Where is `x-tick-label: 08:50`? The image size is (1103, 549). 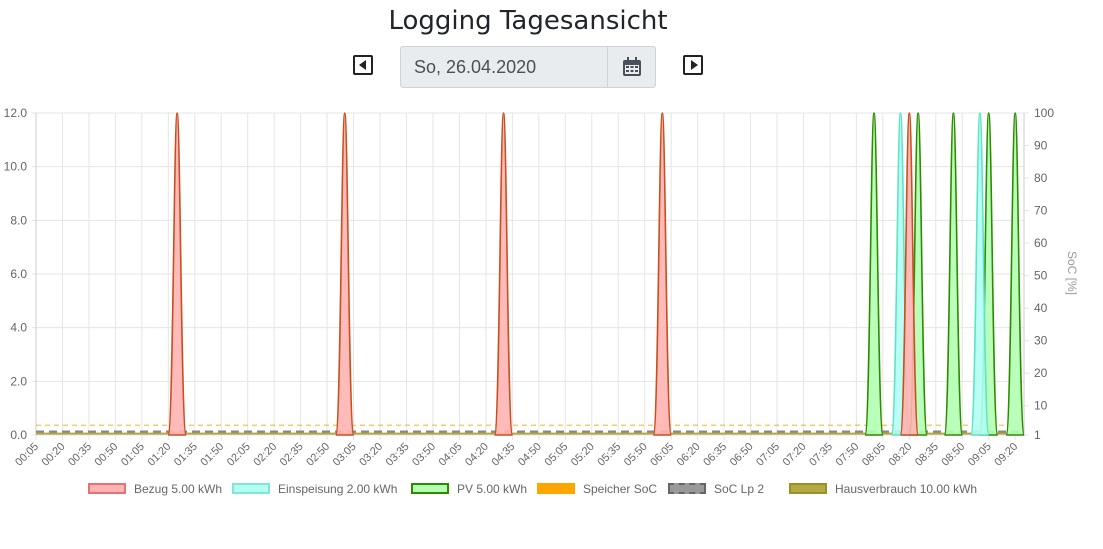
x-tick-label: 08:50 is located at coordinates (953, 455).